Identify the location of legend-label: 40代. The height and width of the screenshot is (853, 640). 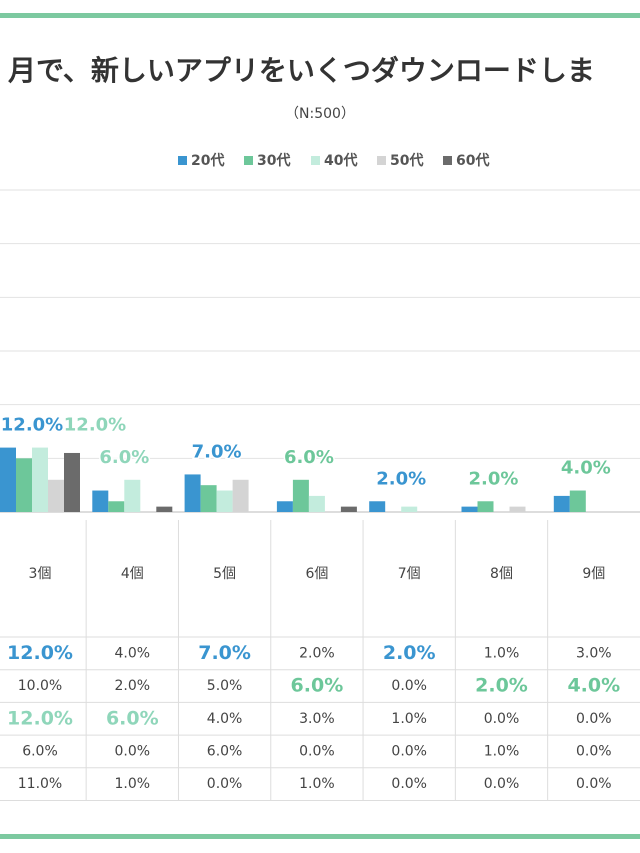
(340, 160).